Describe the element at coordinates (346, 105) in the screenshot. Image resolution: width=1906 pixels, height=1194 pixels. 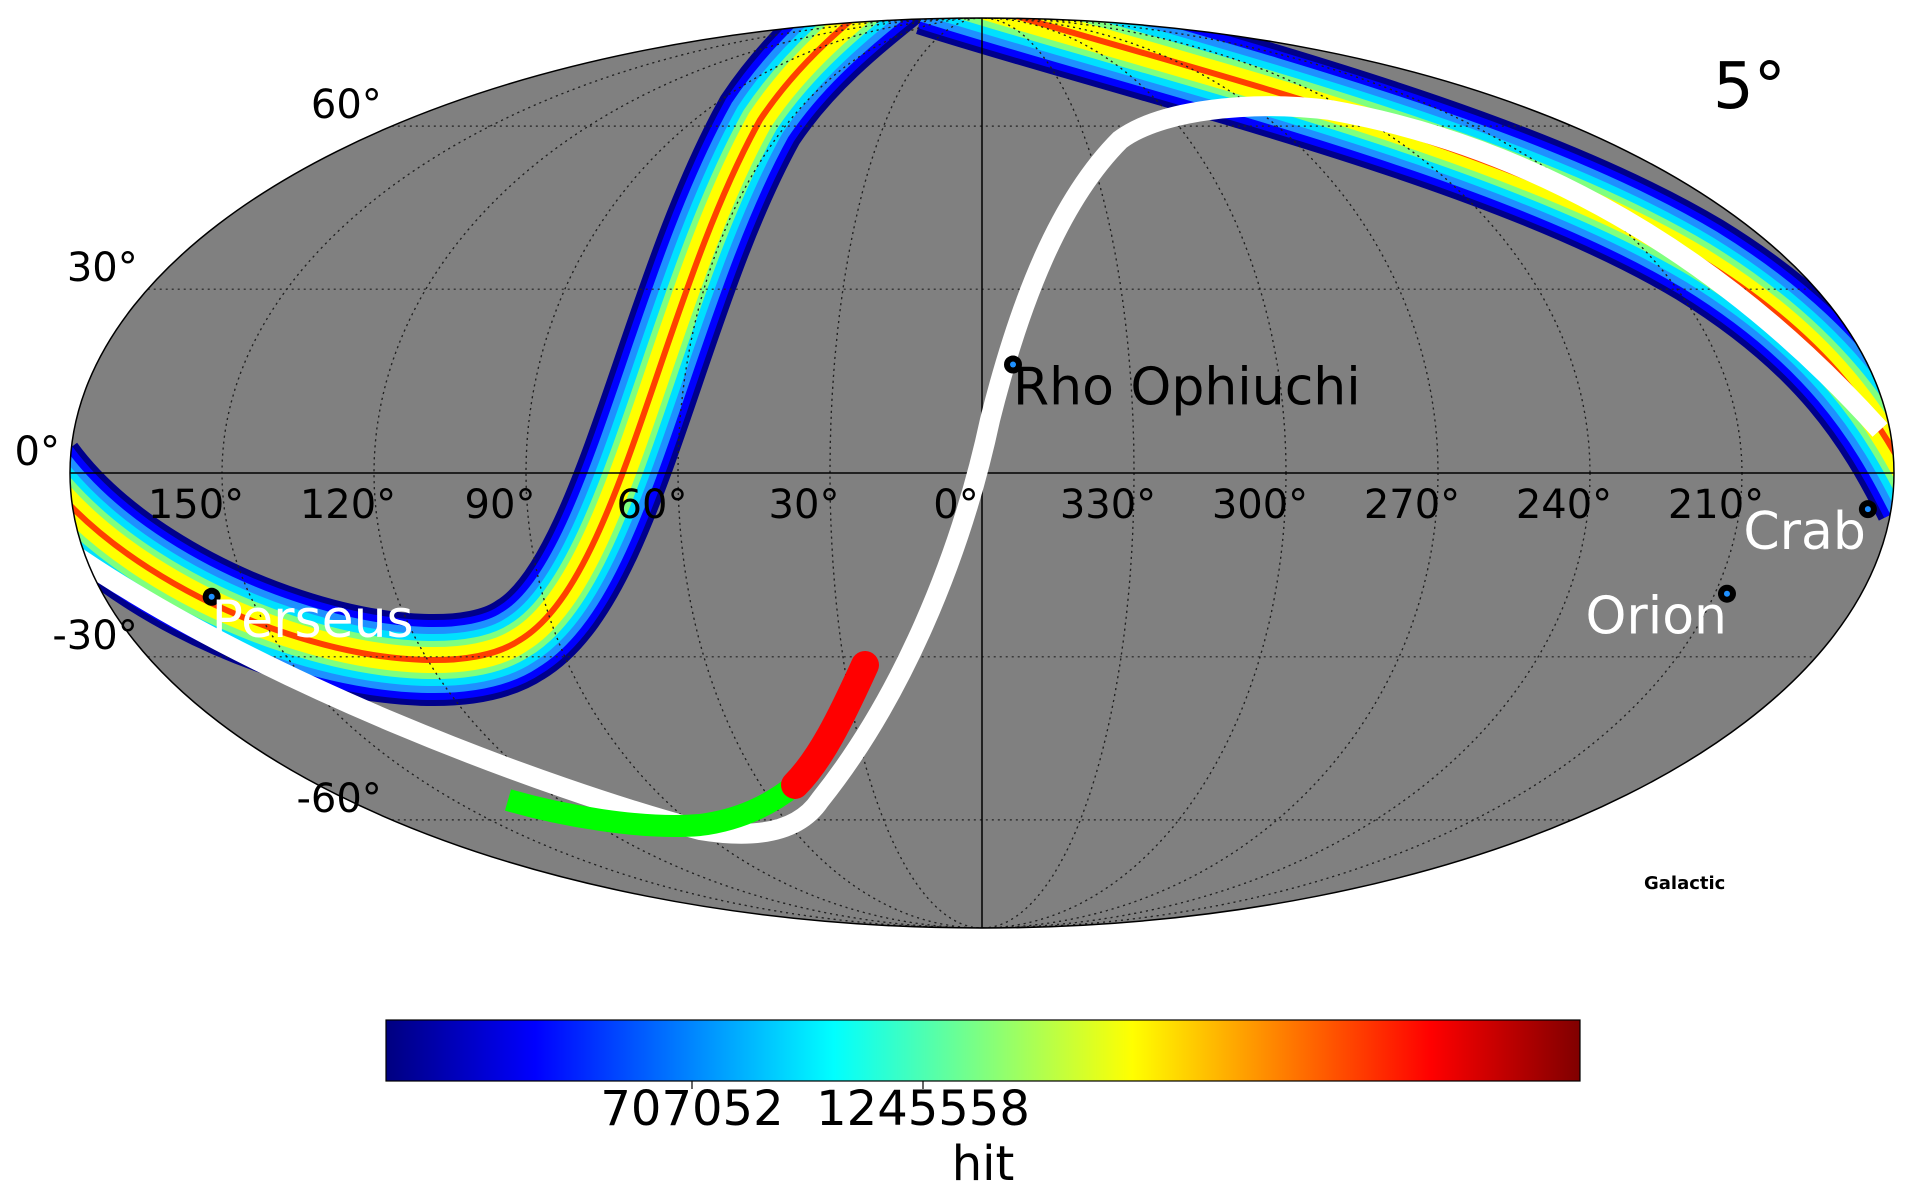
I see `latitude-label: 60°` at that location.